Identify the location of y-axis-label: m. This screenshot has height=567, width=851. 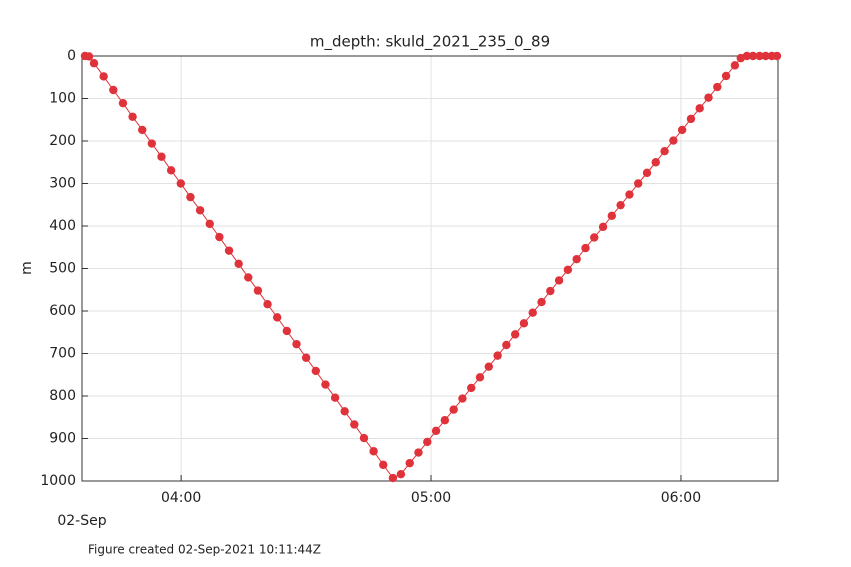
(27, 268).